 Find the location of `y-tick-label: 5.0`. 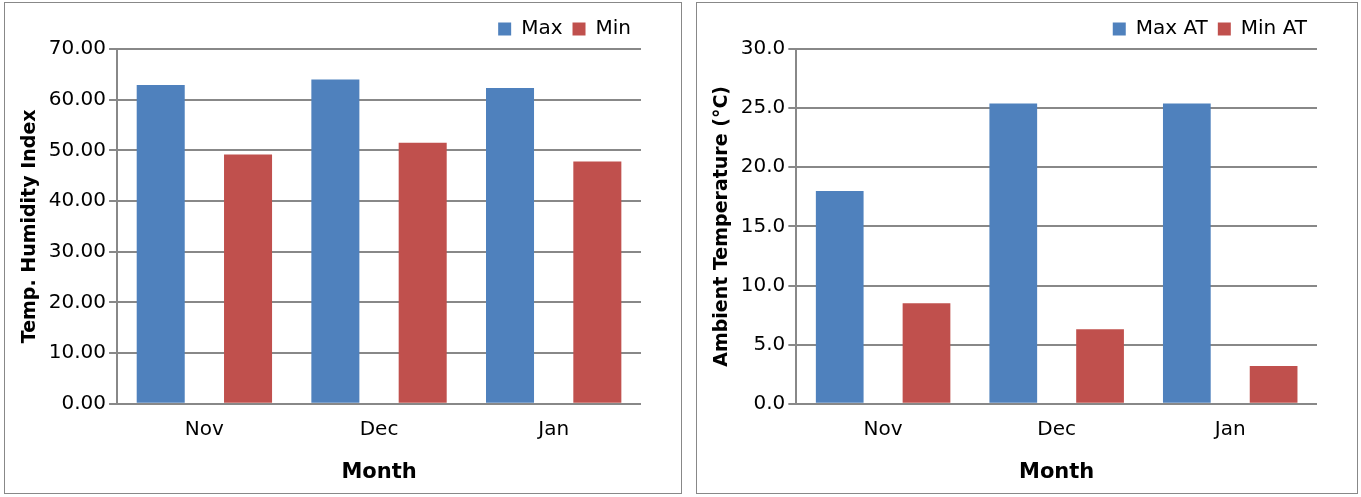

y-tick-label: 5.0 is located at coordinates (769, 342).